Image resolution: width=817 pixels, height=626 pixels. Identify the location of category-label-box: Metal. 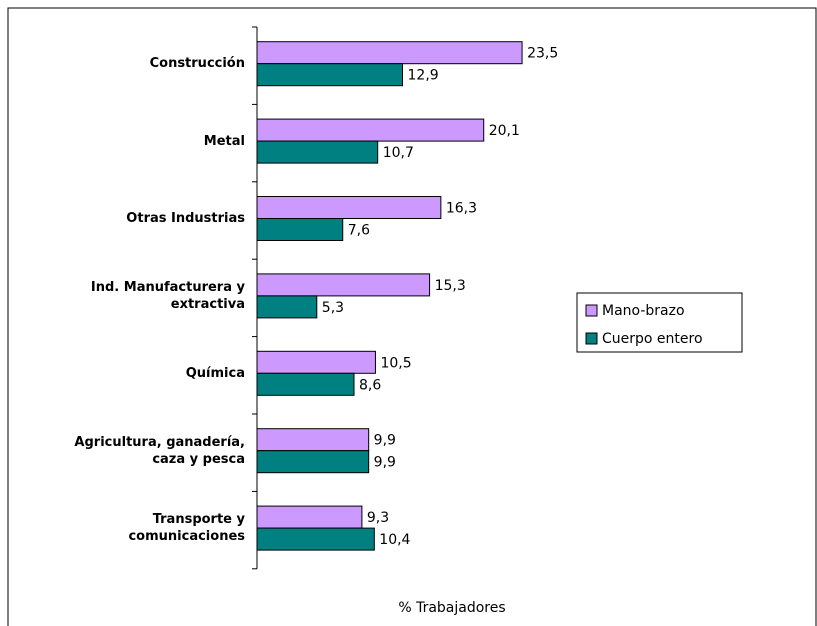
(132, 140).